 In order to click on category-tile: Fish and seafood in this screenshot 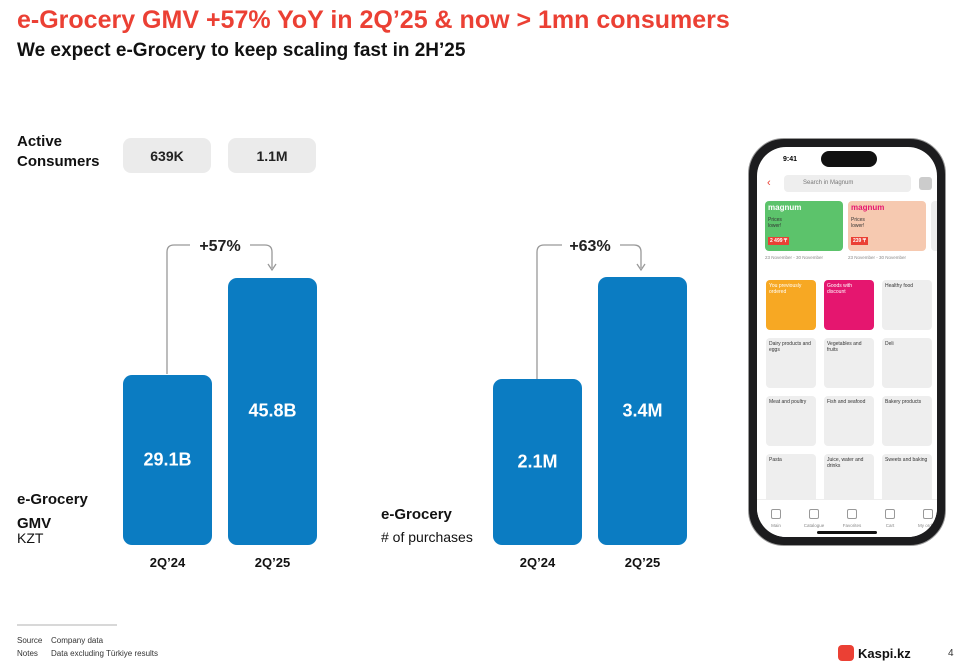, I will do `click(849, 421)`.